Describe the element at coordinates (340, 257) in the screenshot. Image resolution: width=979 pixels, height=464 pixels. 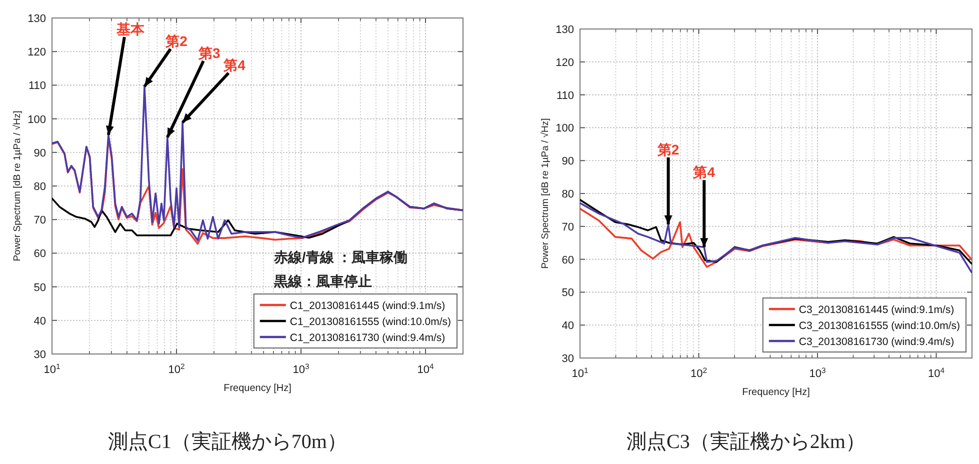
I see `annotation: 赤線/青線 ：風車稼働` at that location.